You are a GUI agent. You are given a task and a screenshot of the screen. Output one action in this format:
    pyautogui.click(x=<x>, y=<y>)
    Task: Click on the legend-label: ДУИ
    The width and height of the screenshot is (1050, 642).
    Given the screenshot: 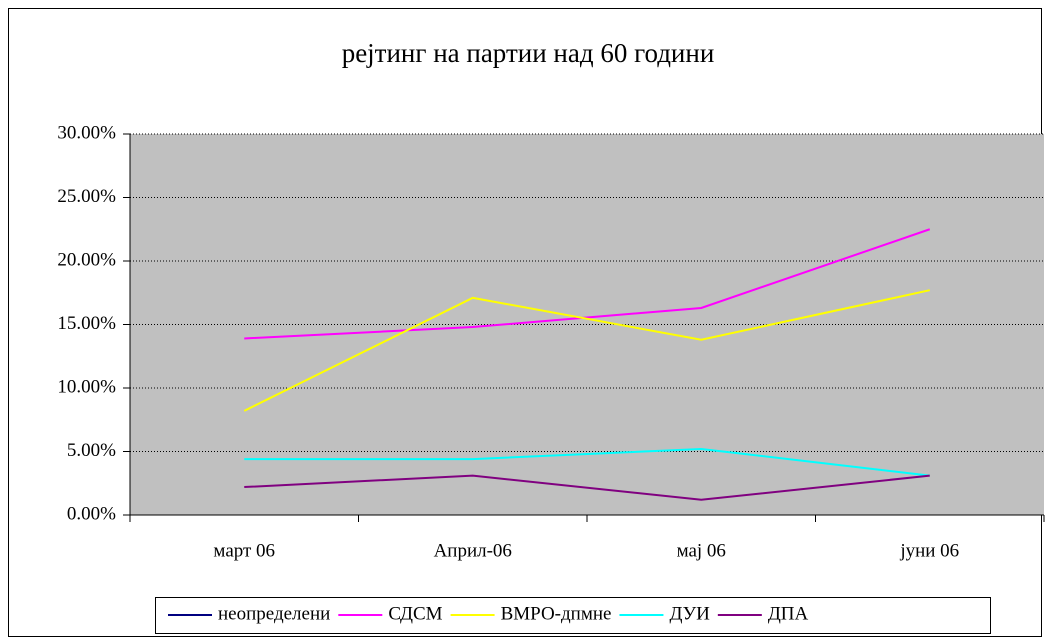 What is the action you would take?
    pyautogui.click(x=689, y=613)
    